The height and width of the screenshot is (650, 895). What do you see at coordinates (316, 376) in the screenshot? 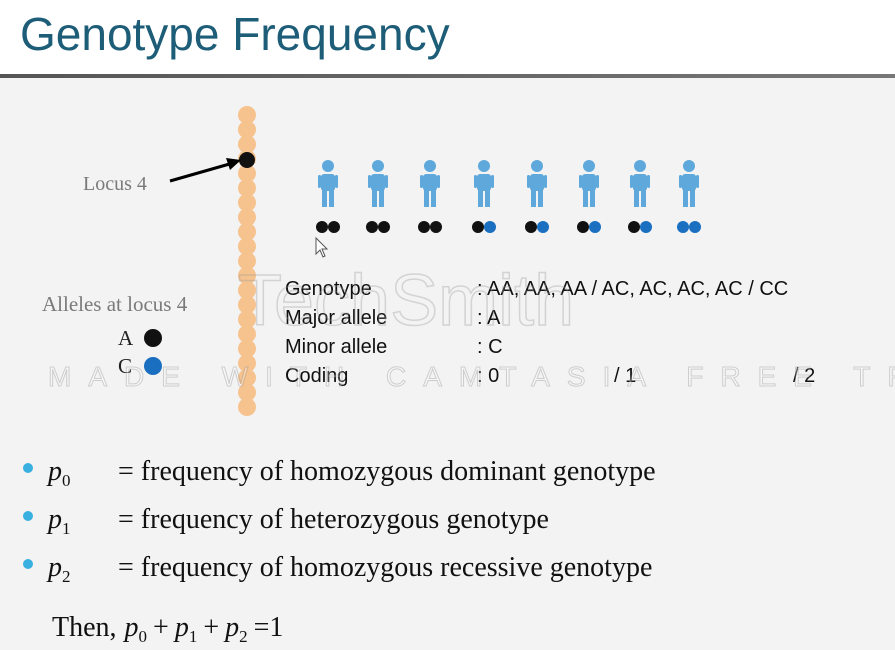
I see `row-label: Coding` at bounding box center [316, 376].